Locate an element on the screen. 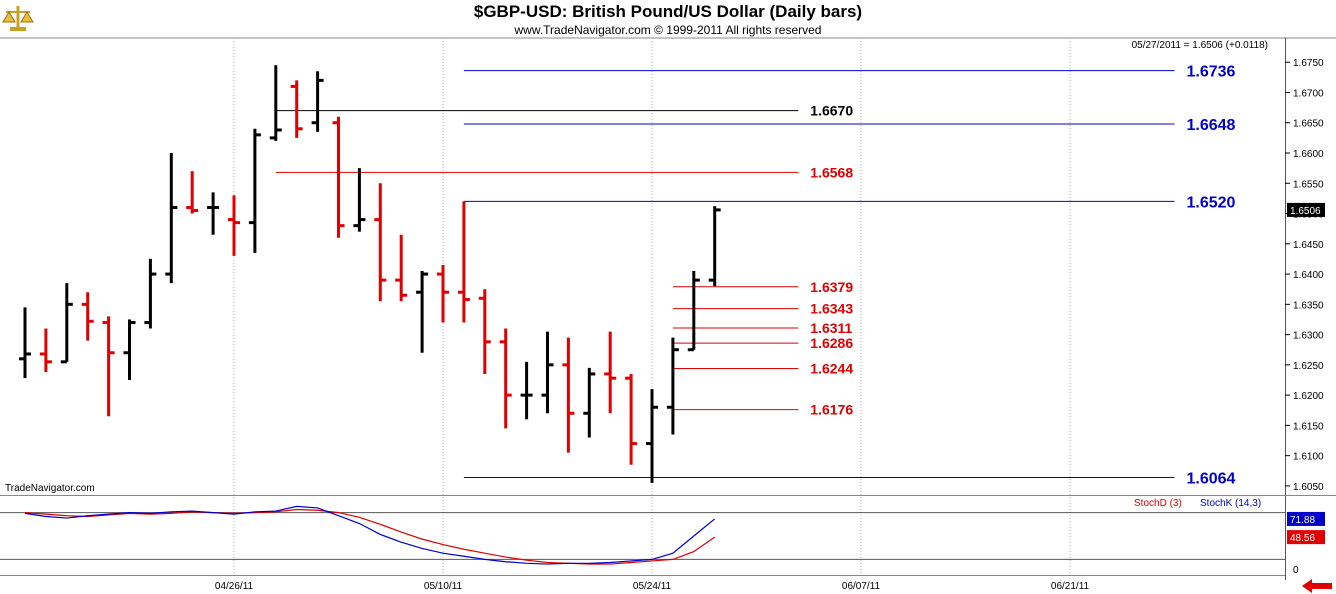 The image size is (1336, 594). y-tick-label: 1.6200 is located at coordinates (1308, 396).